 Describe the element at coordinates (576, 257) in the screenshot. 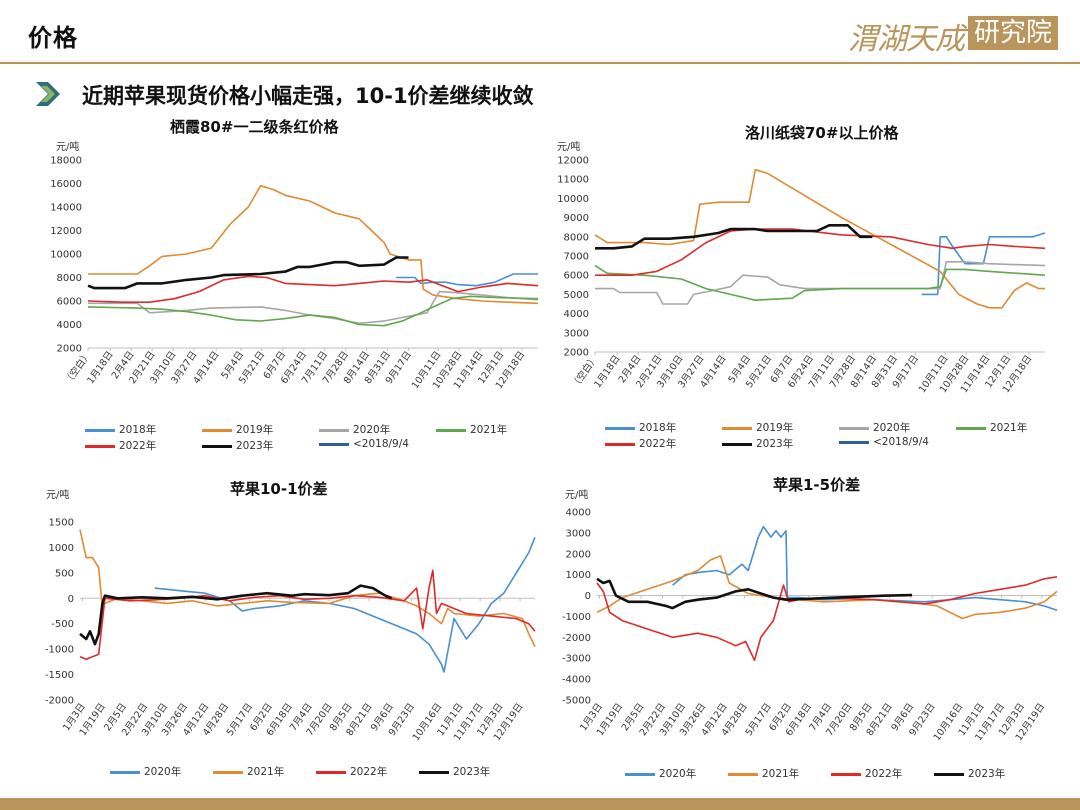

I see `y-tick-label: 7000` at that location.